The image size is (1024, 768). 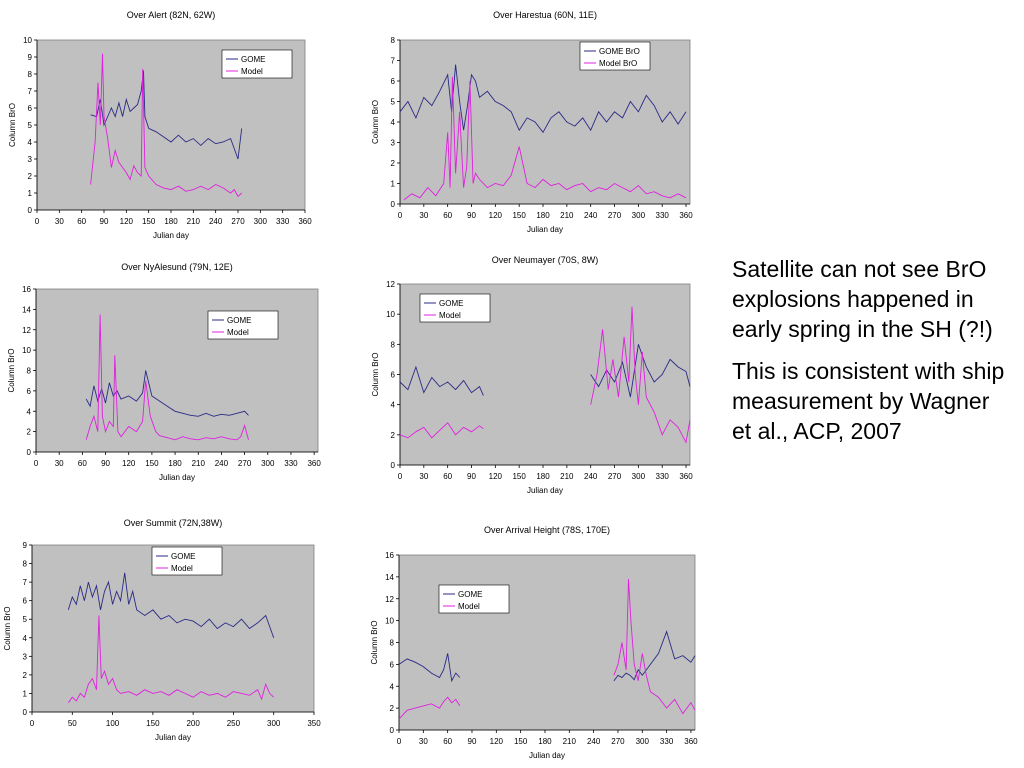 What do you see at coordinates (113, 723) in the screenshot?
I see `x-tick-label: 100` at bounding box center [113, 723].